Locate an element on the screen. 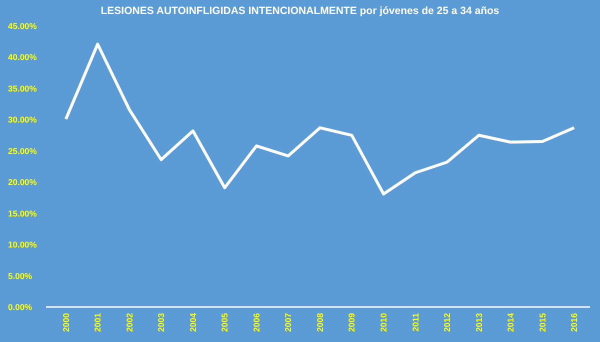  x-tick-label: 2005 is located at coordinates (225, 322).